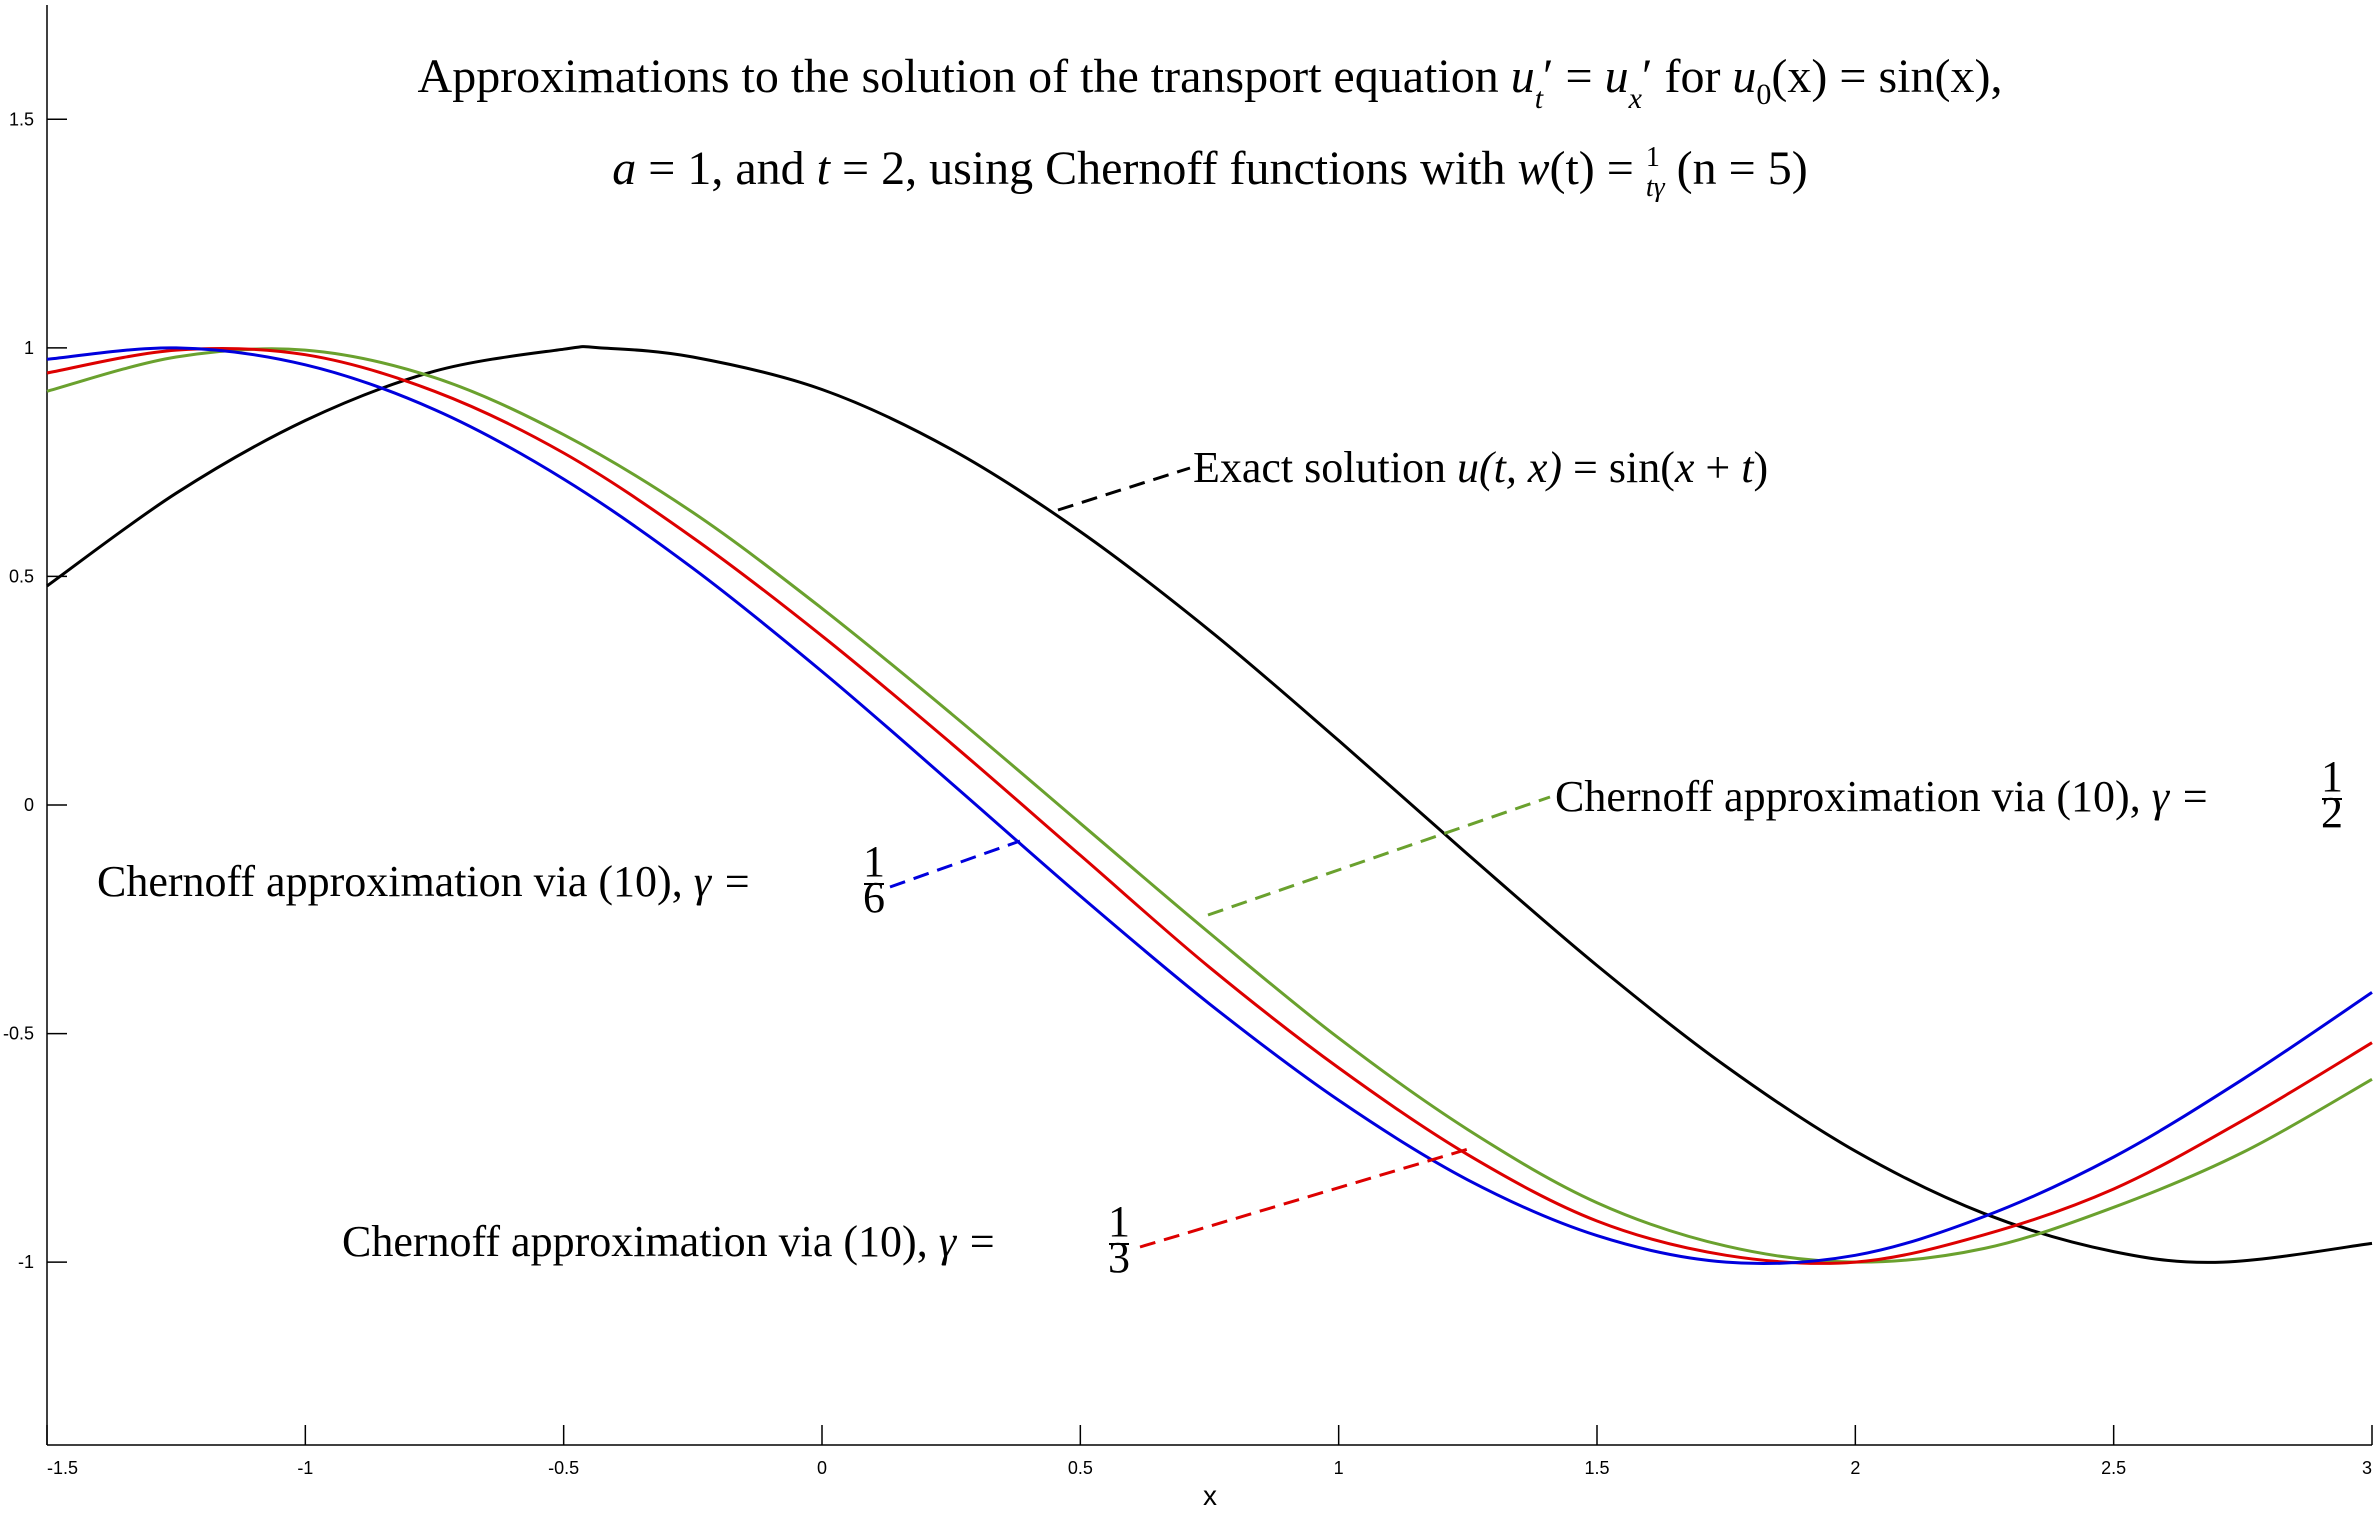 The width and height of the screenshot is (2380, 1513). Describe the element at coordinates (1124, 489) in the screenshot. I see `exact-leader-line` at that location.